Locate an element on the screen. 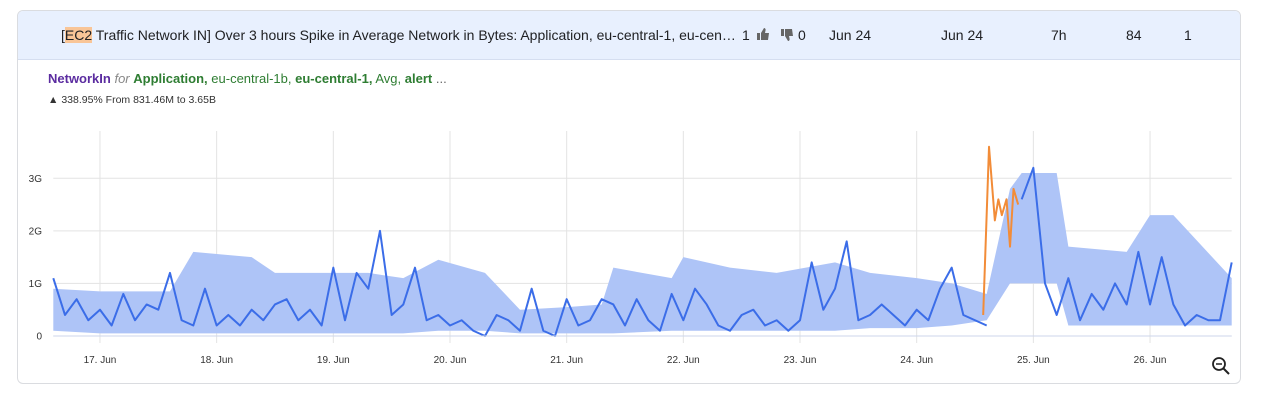 The height and width of the screenshot is (406, 1264). y-tick-label: 0 is located at coordinates (39, 337).